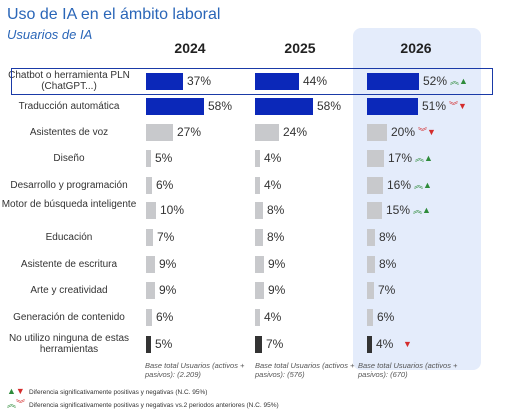 The width and height of the screenshot is (508, 412). What do you see at coordinates (371, 237) in the screenshot?
I see `bar-2026-educacion` at bounding box center [371, 237].